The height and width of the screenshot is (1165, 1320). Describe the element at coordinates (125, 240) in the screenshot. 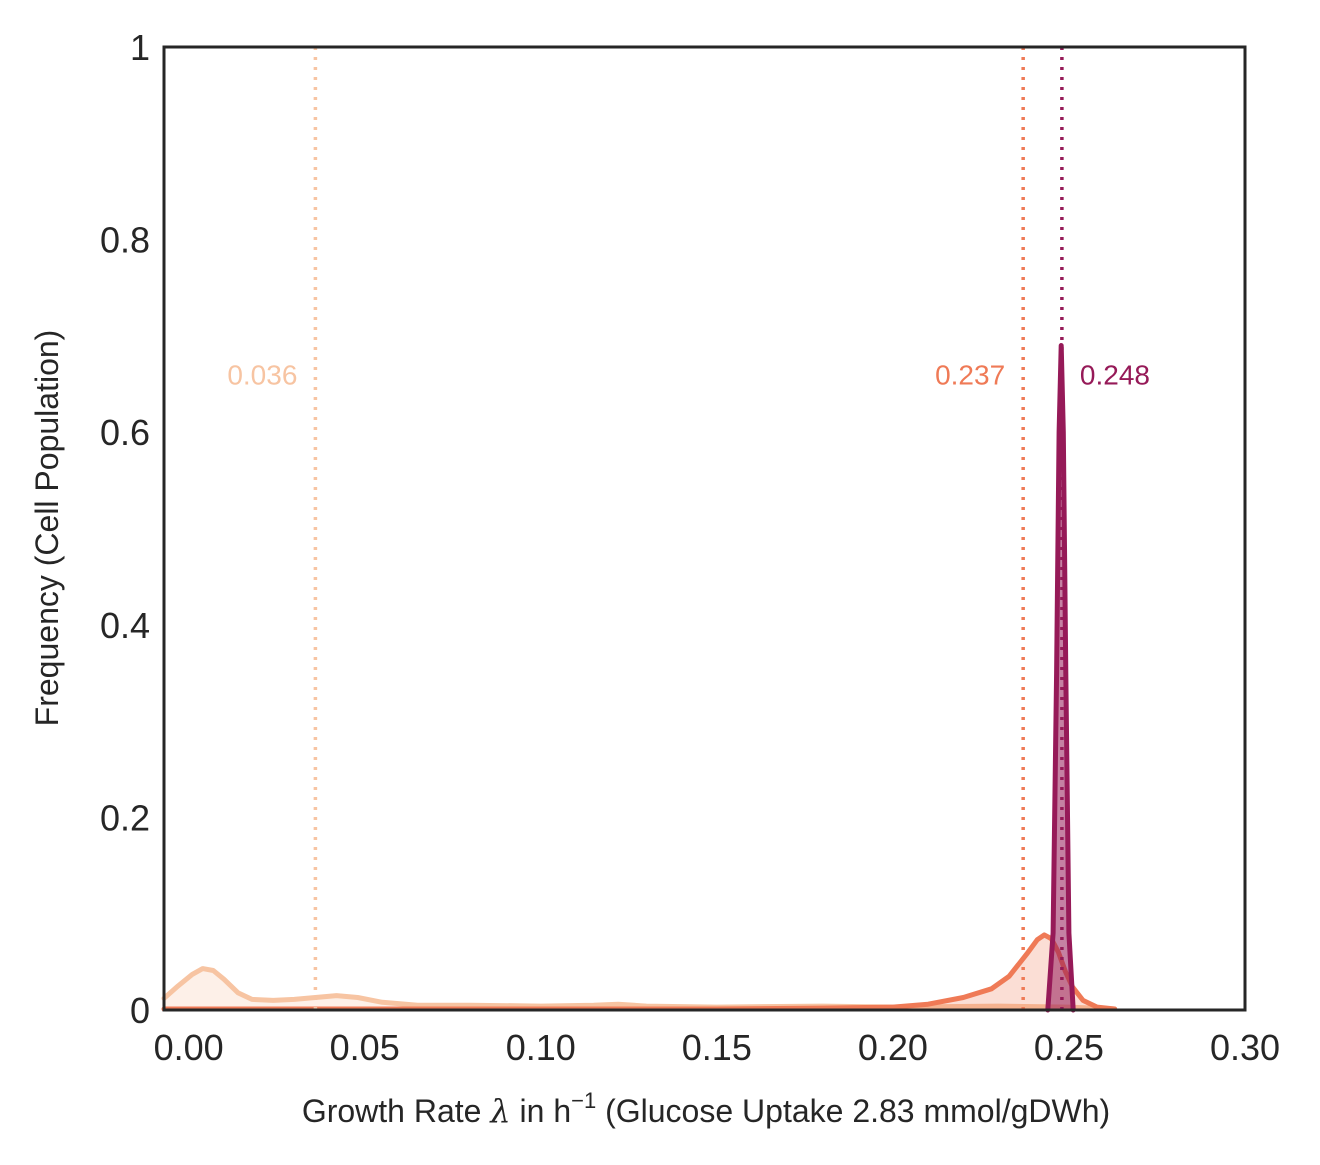

I see `y-tick-label-4: 0.8` at that location.